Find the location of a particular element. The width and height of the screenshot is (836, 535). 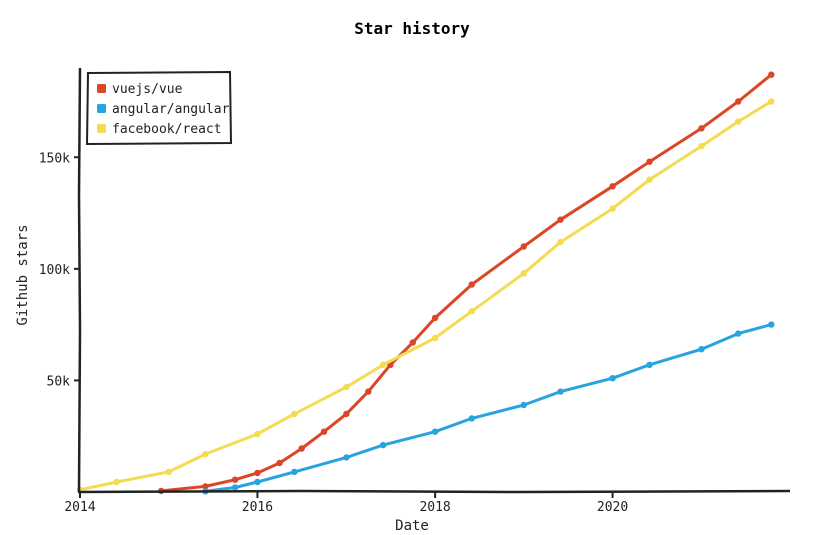

x-tick-label: 2018 is located at coordinates (434, 507).